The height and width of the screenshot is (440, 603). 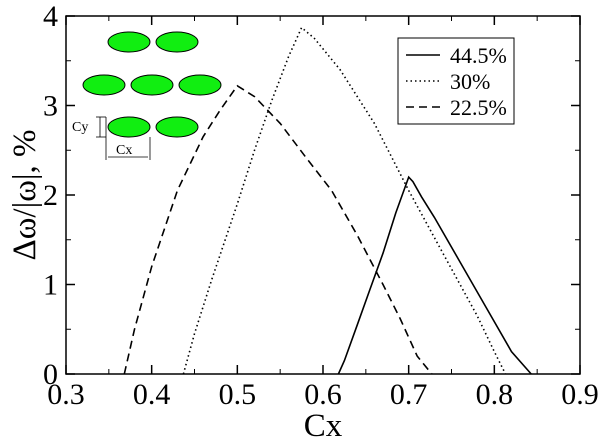 I want to click on x-tick-label: 0.9, so click(x=580, y=394).